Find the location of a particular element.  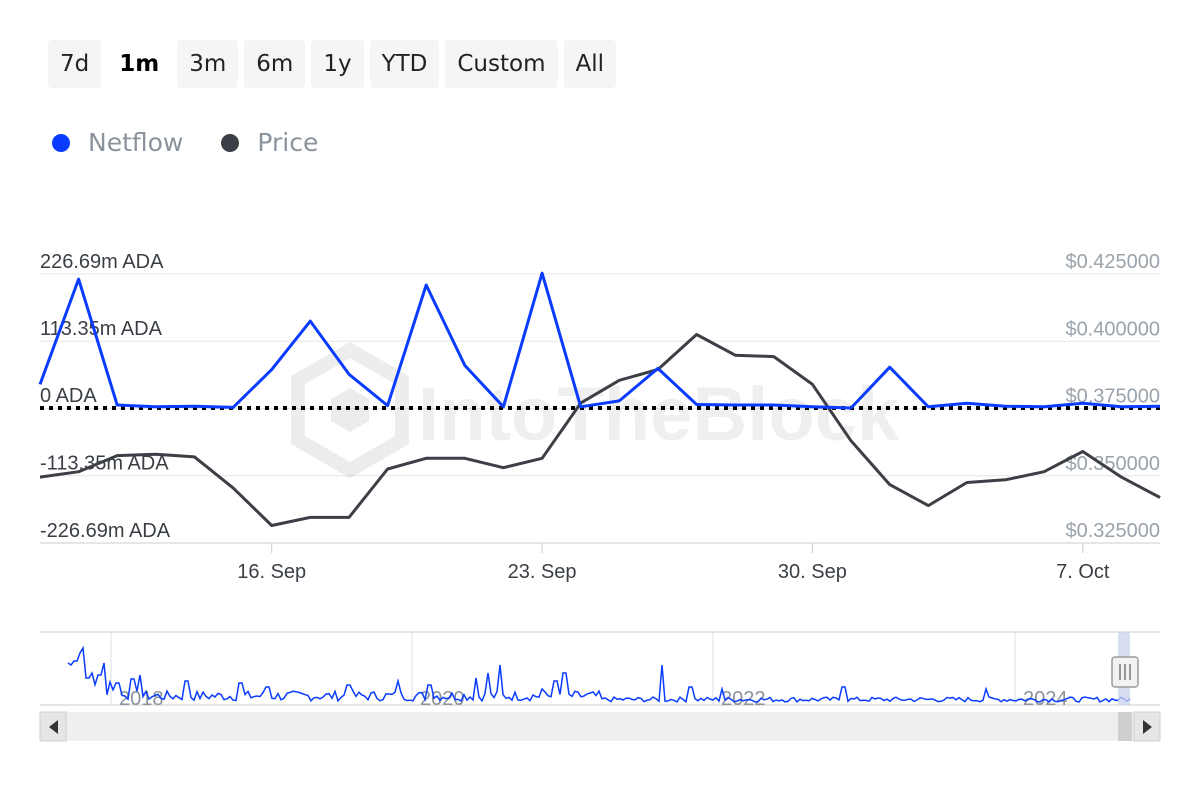

y-left-tick-label: 113.35m ADA is located at coordinates (101, 329).